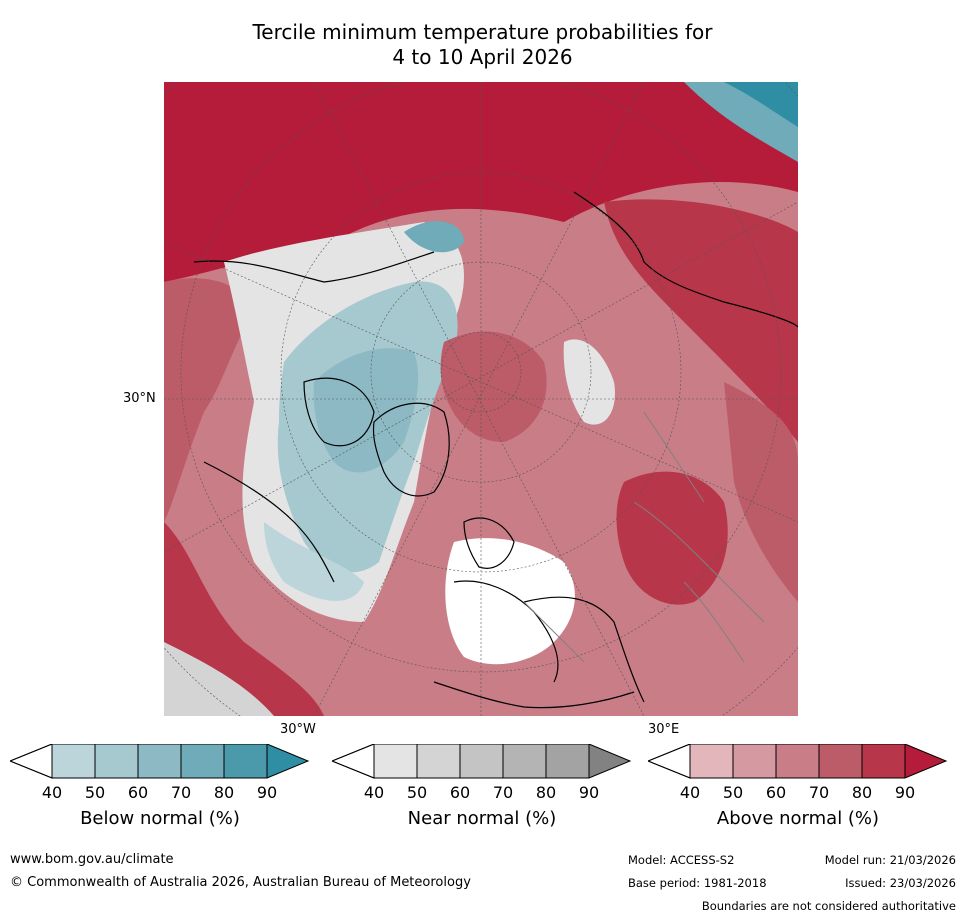  What do you see at coordinates (701, 320) in the screenshot?
I see `region-above-80-northeast` at bounding box center [701, 320].